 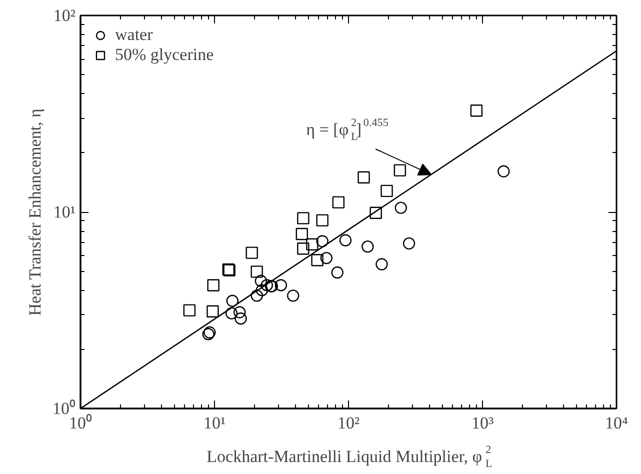 What do you see at coordinates (164, 55) in the screenshot?
I see `legend-label: 50% glycerine` at bounding box center [164, 55].